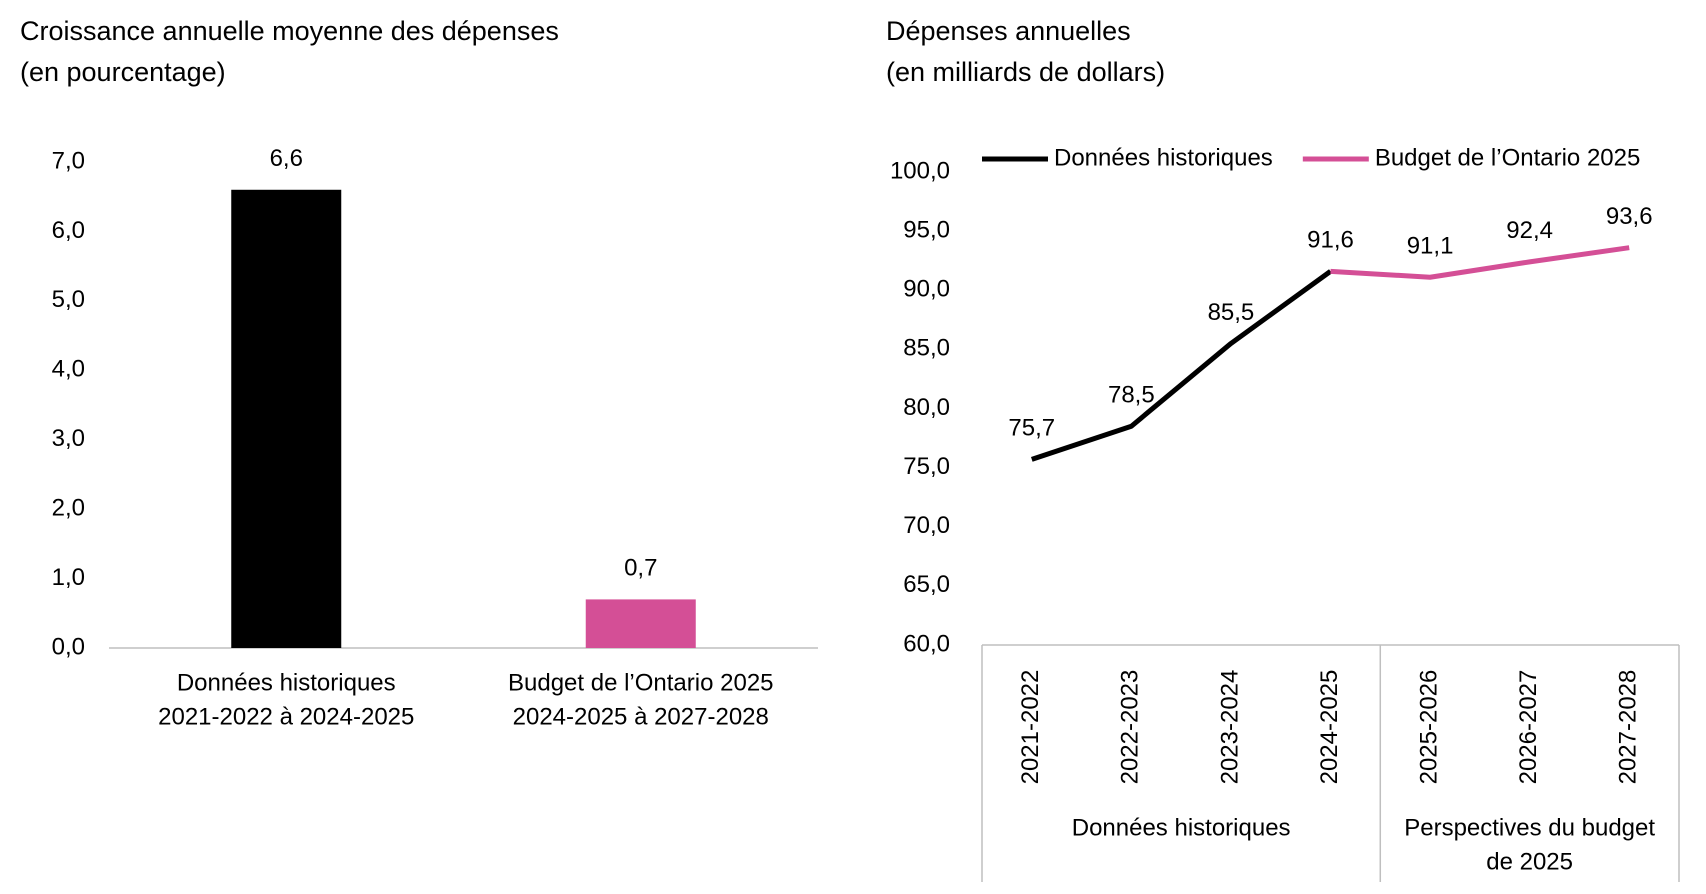 The image size is (1706, 894). I want to click on data-label: 0,7, so click(640, 568).